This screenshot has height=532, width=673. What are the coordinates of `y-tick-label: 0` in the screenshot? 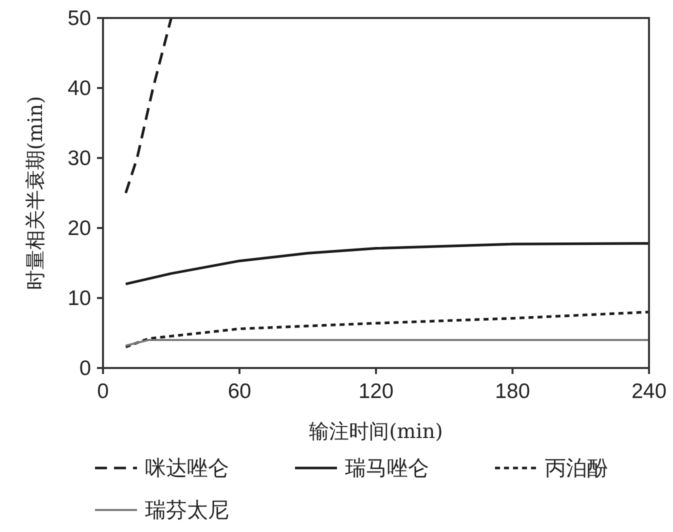 It's located at (85, 368).